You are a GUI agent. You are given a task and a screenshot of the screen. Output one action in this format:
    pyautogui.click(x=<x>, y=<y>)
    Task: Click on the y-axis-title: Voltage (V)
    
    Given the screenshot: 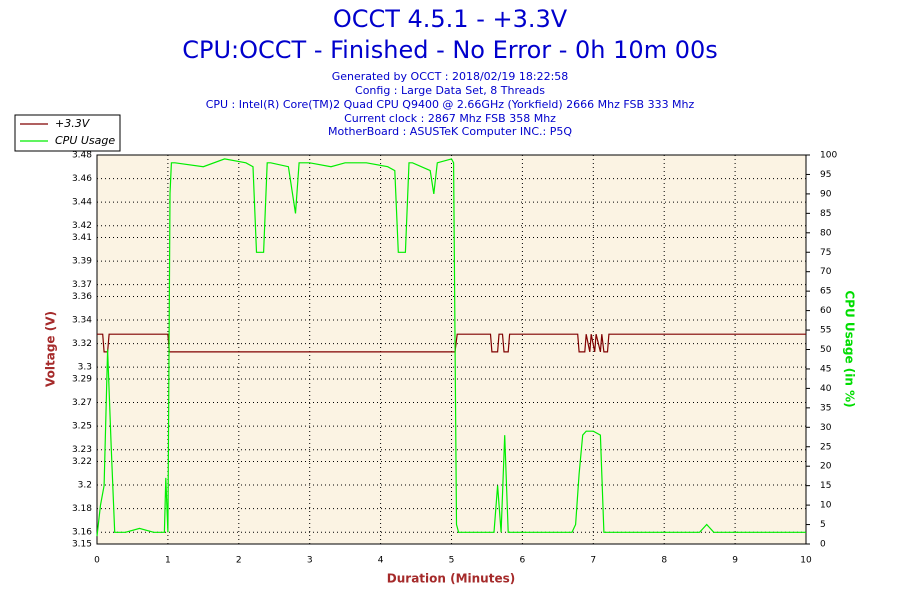 What is the action you would take?
    pyautogui.click(x=51, y=349)
    